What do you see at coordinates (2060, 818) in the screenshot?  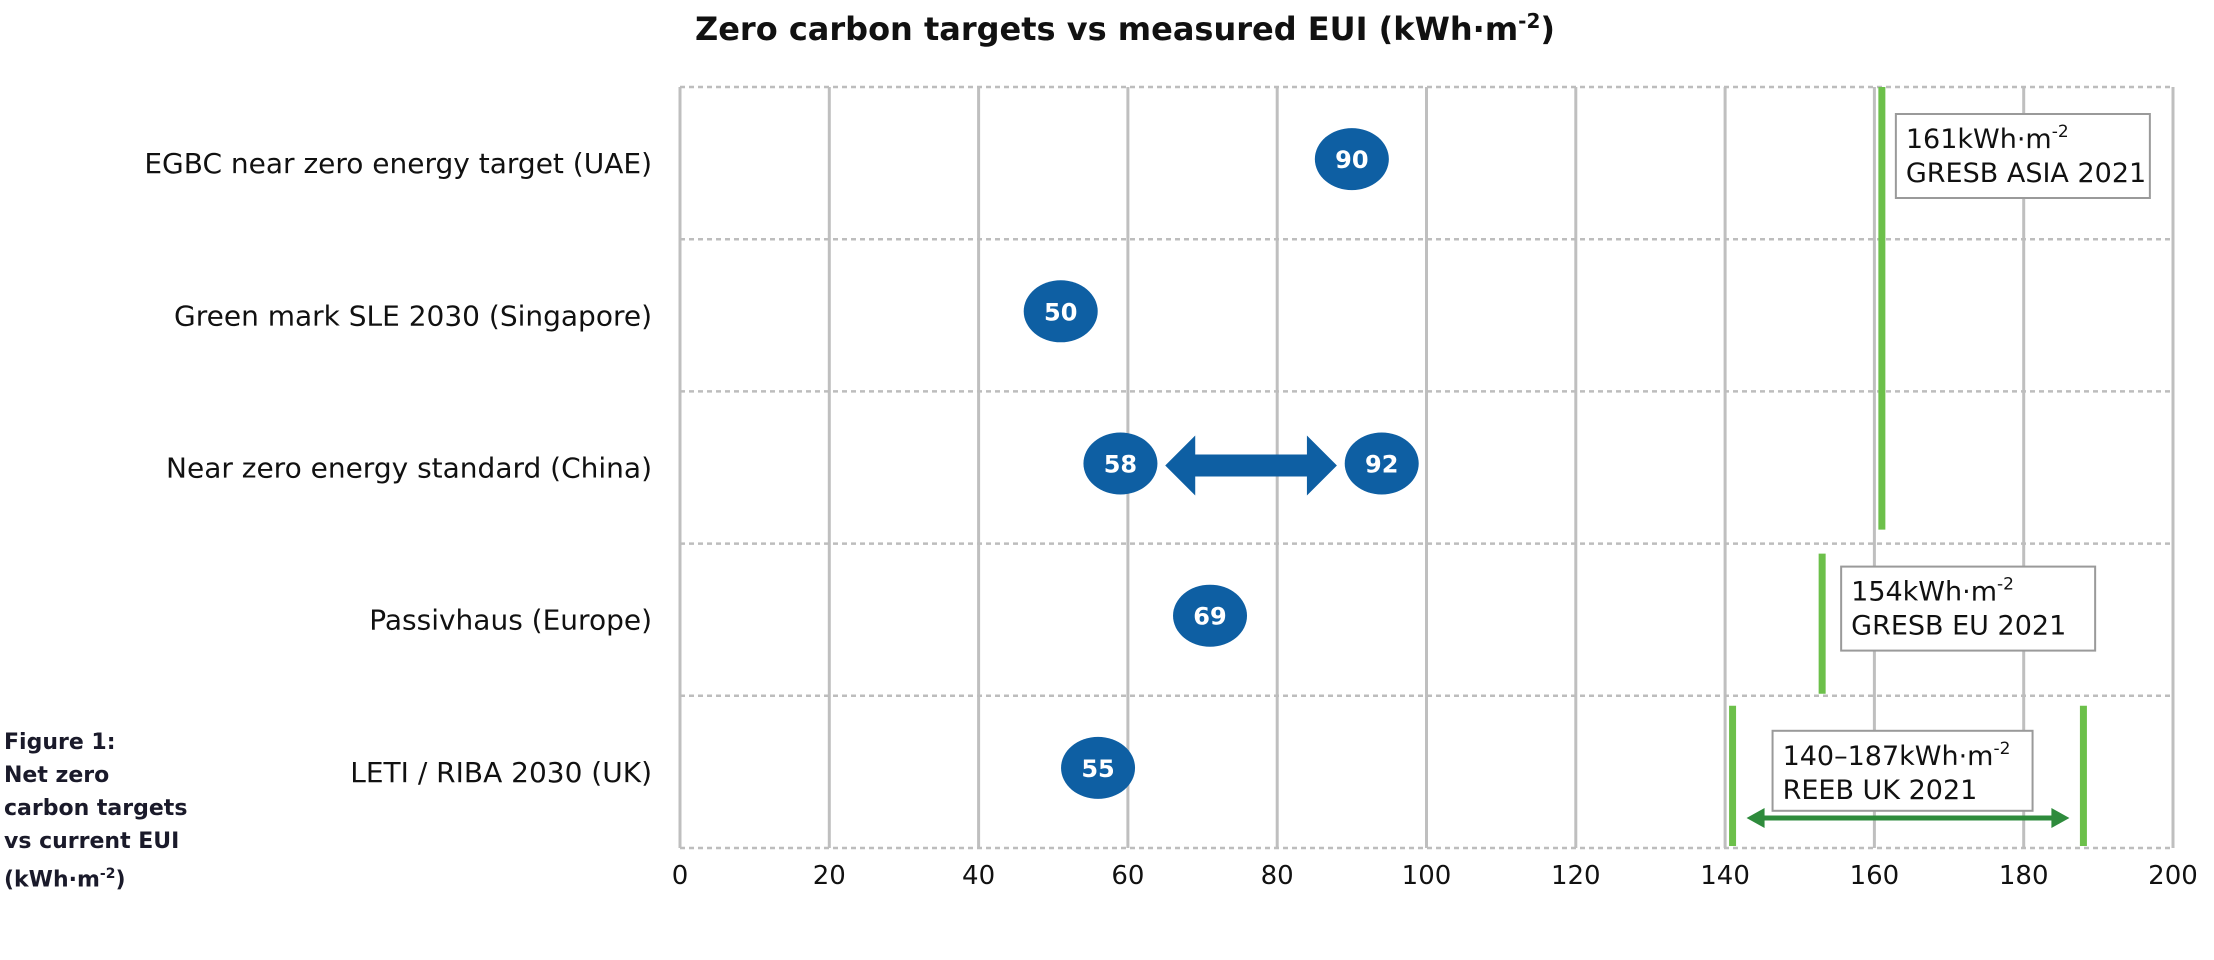 I see `range-arrow-head-right` at bounding box center [2060, 818].